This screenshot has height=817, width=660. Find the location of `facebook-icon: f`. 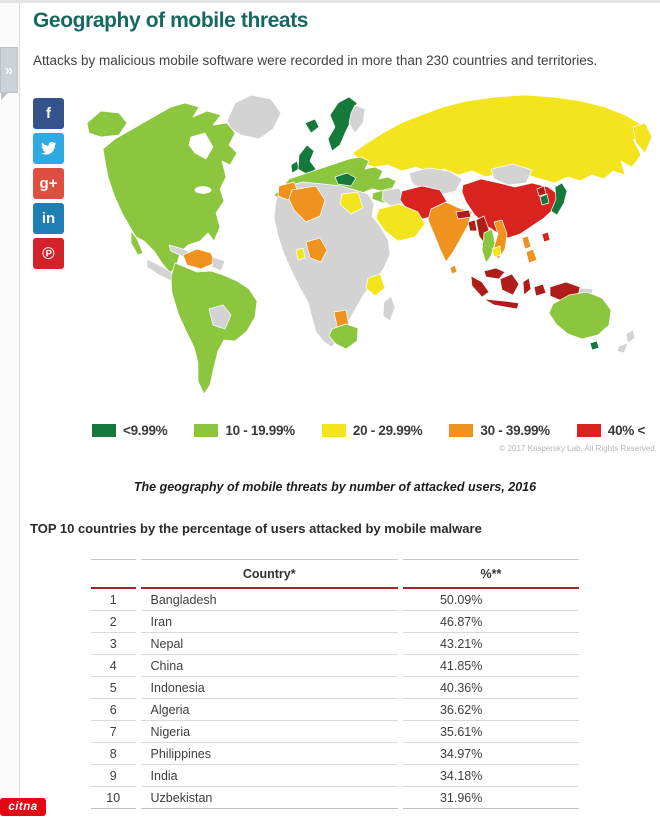

facebook-icon: f is located at coordinates (48, 113).